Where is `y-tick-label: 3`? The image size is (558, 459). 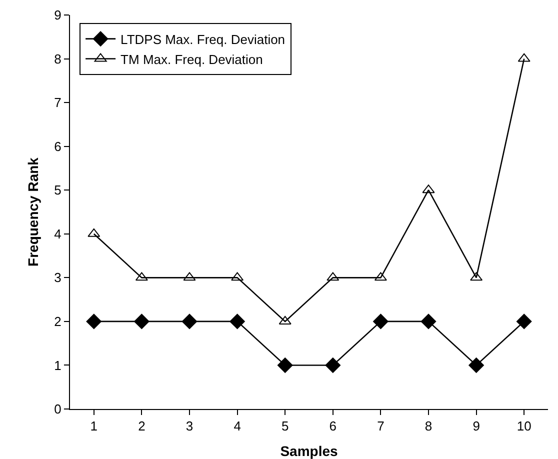 y-tick-label: 3 is located at coordinates (58, 278).